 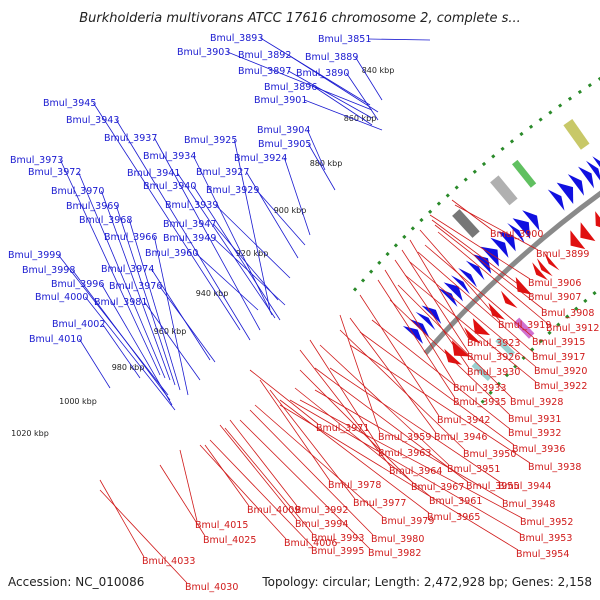 What do you see at coordinates (554, 297) in the screenshot?
I see `reverse-gene-label: Bmul_3907` at bounding box center [554, 297].